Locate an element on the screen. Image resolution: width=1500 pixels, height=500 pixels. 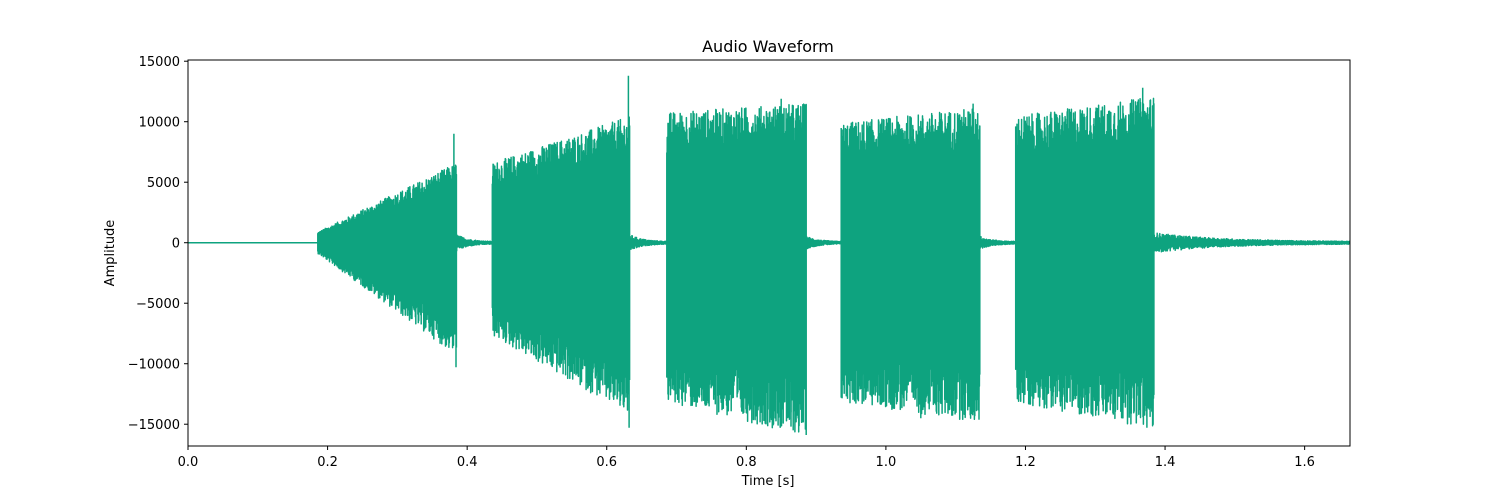
x-tick-label: 1.6 is located at coordinates (1304, 462).